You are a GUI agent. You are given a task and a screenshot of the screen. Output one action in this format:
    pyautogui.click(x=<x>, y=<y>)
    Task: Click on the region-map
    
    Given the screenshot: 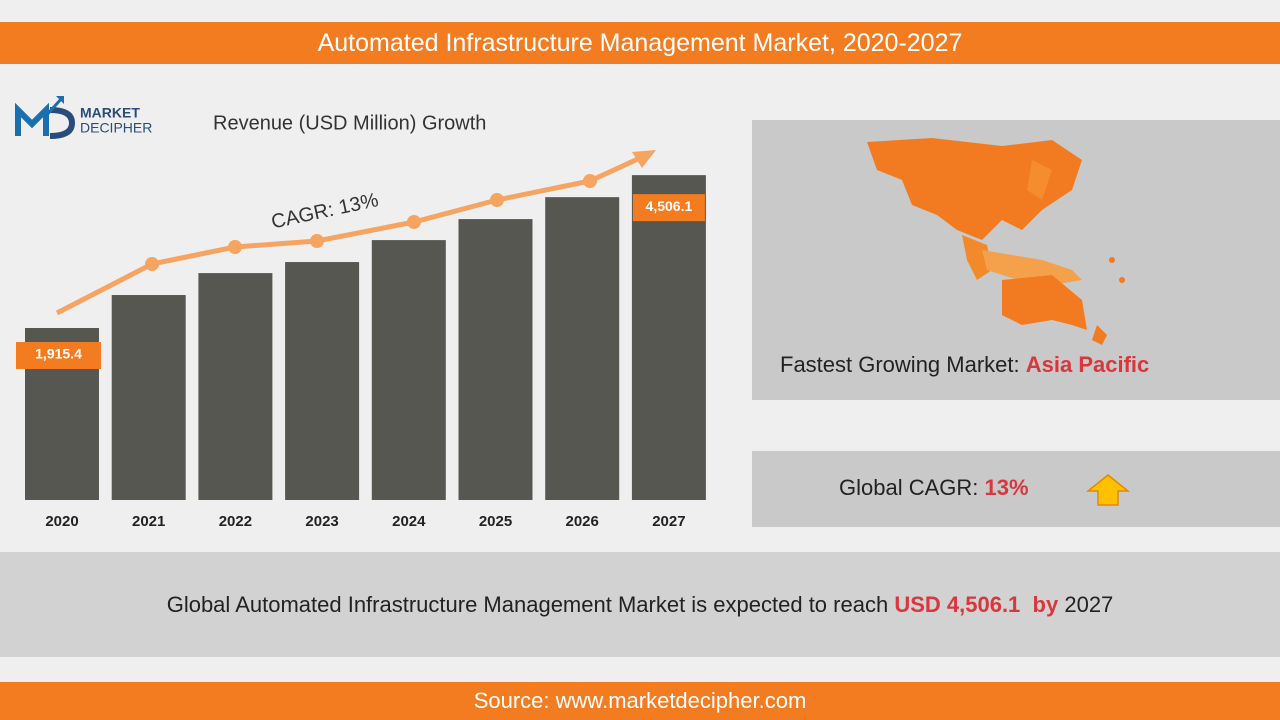 What is the action you would take?
    pyautogui.click(x=996, y=241)
    